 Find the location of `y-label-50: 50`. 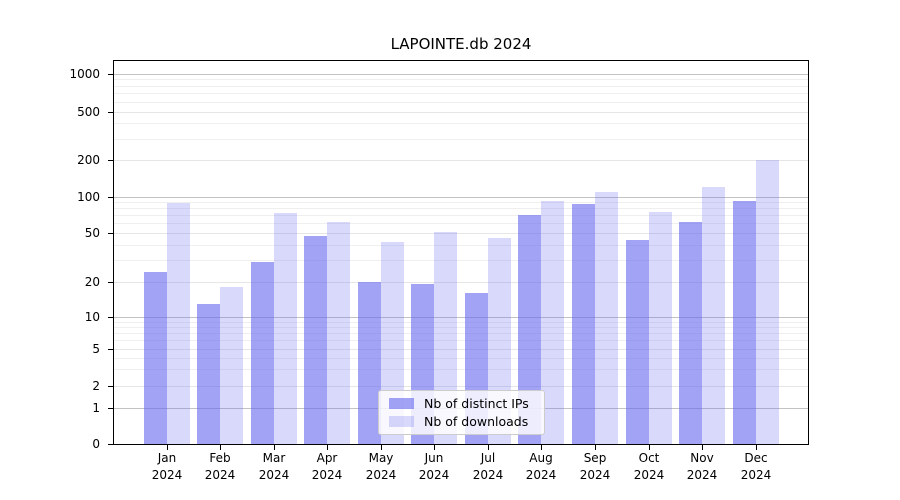

y-label-50: 50 is located at coordinates (92, 233).